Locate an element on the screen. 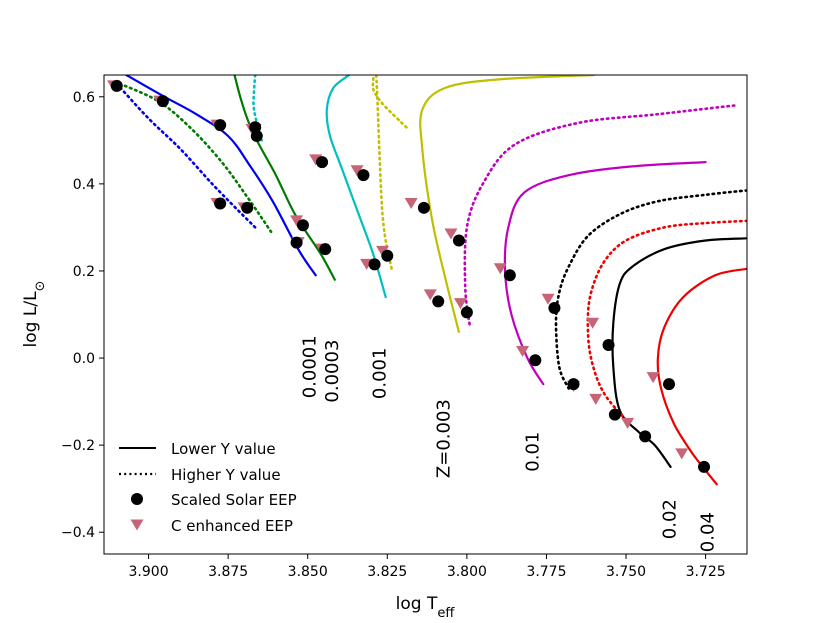 This screenshot has width=830, height=623. metallicity-label: Z=0.003 is located at coordinates (443, 438).